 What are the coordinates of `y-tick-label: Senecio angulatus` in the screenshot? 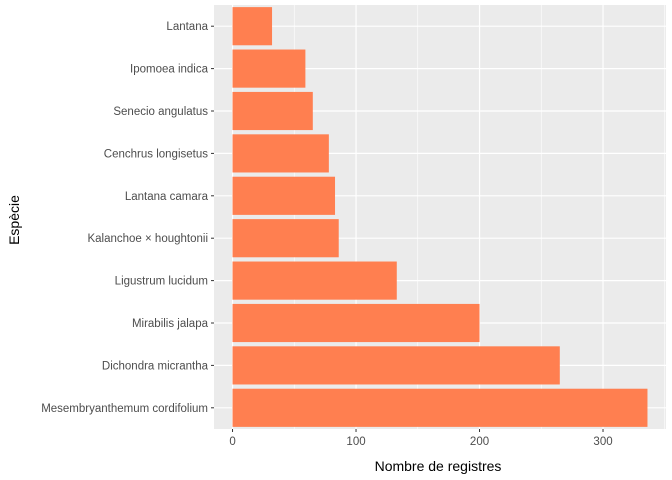 It's located at (160, 112).